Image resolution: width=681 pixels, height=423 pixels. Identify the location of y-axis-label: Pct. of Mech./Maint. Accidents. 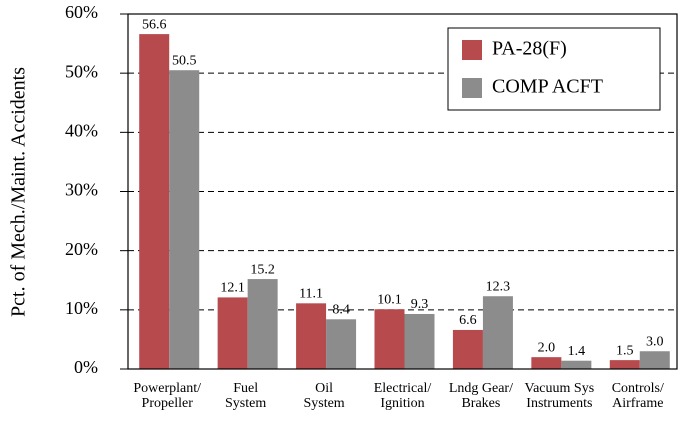
(19, 192).